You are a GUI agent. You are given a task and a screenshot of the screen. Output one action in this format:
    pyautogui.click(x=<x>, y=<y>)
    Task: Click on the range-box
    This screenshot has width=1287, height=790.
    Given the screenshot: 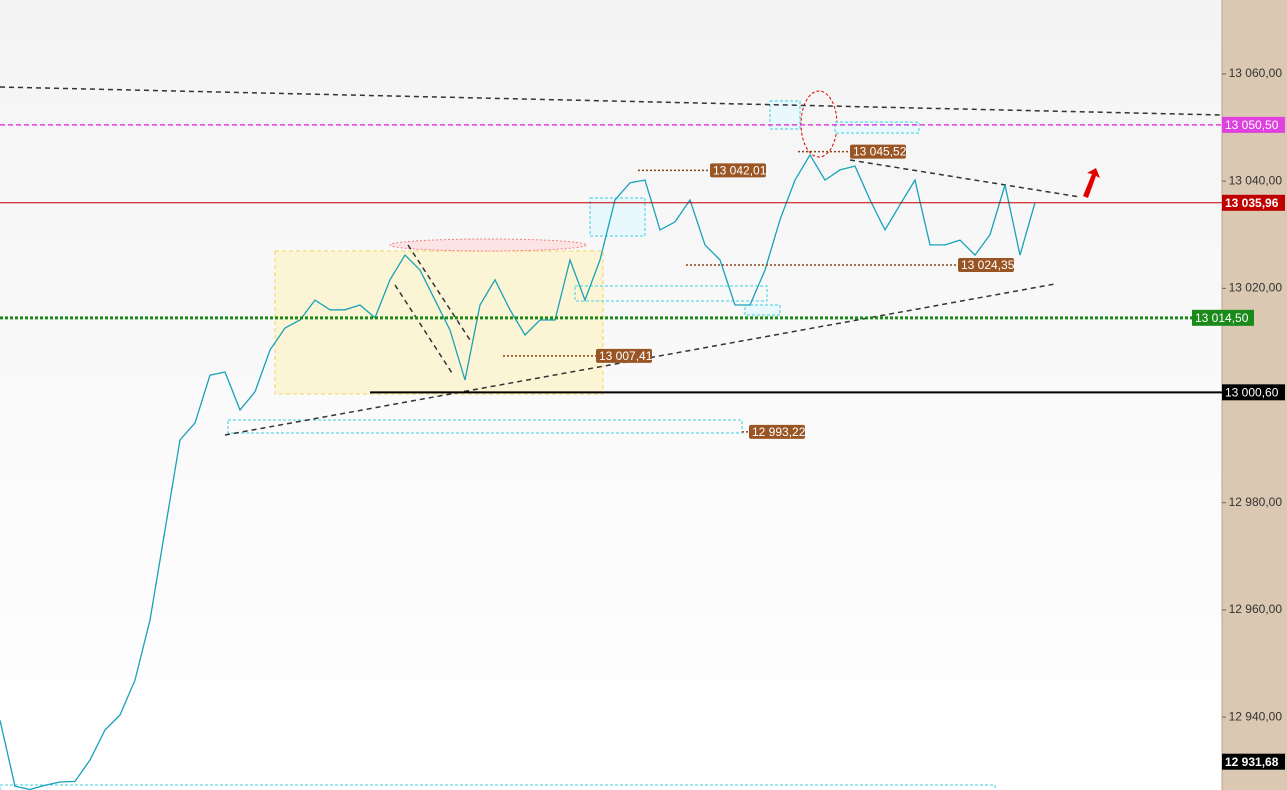 What is the action you would take?
    pyautogui.click(x=439, y=322)
    